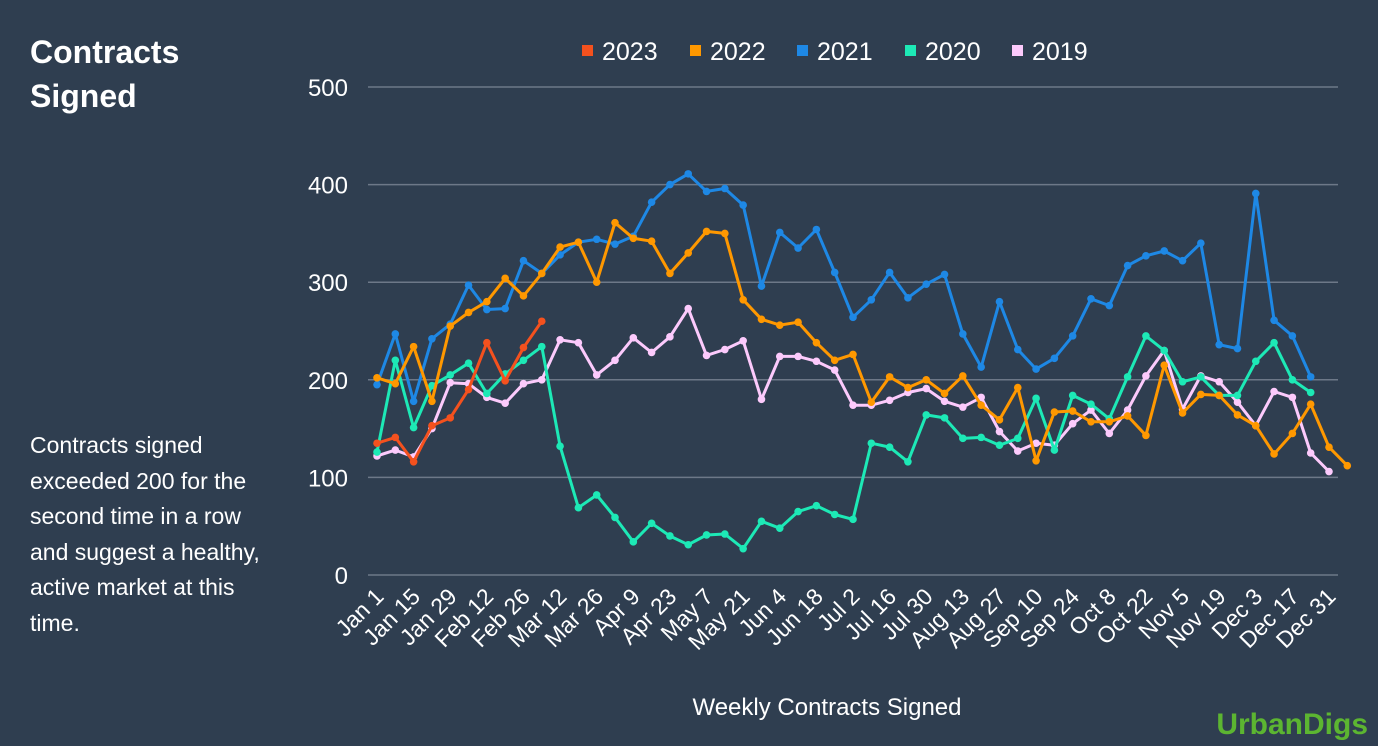 This screenshot has height=746, width=1378. What do you see at coordinates (105, 74) in the screenshot?
I see `chart-title: Contracts Signed` at bounding box center [105, 74].